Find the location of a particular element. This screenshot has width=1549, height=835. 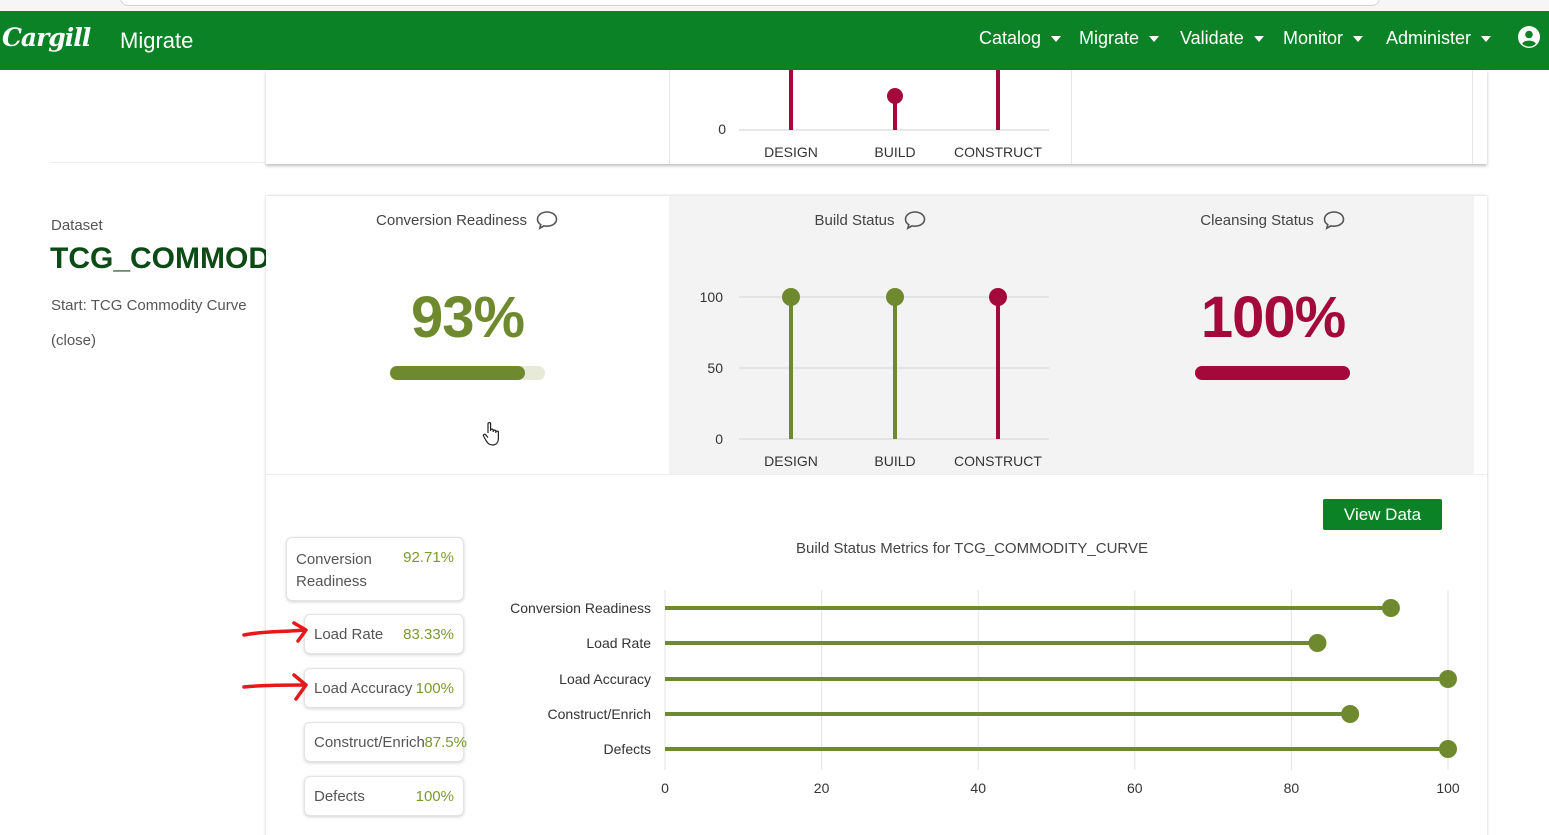

menu-validate: Validate is located at coordinates (1222, 38).